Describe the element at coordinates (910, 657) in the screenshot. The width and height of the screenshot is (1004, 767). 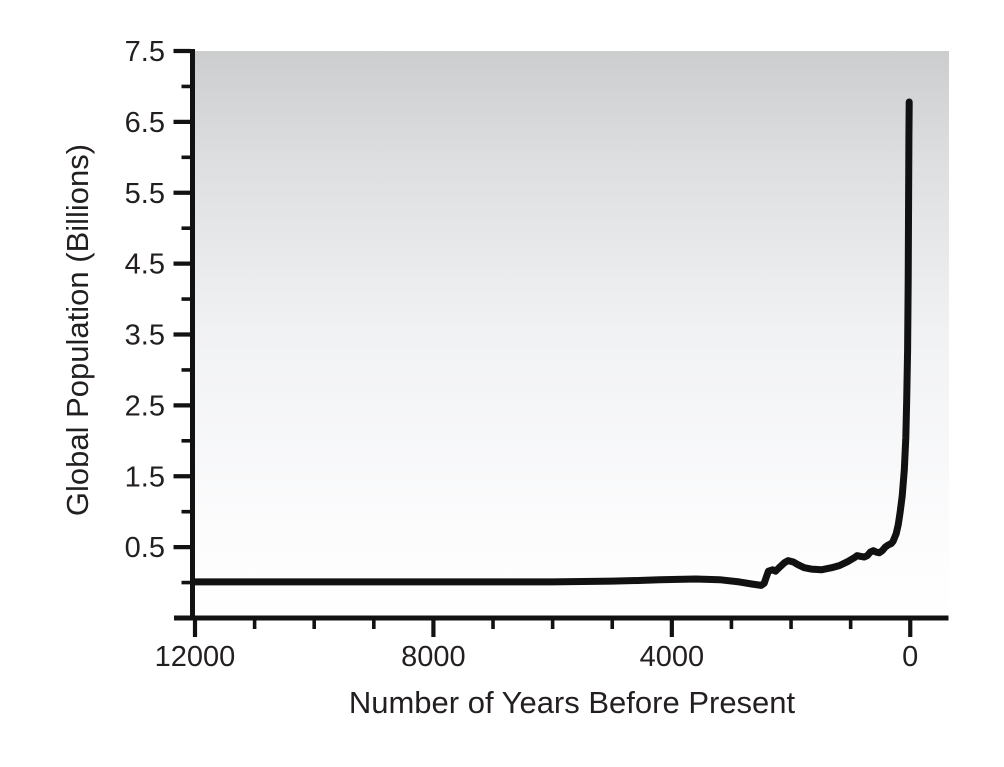
I see `x-tick-label: 0` at that location.